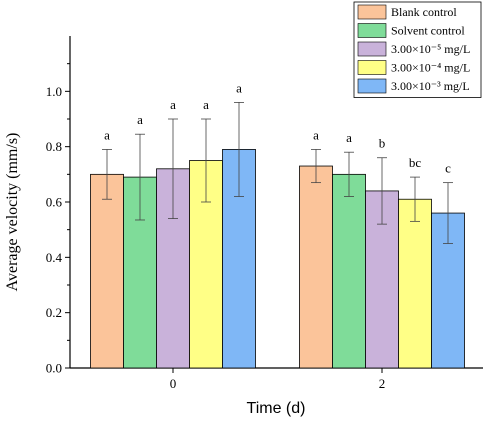  I want to click on y-axis-ticks: 0.0 0.2 0.4 0.6 0.8 1.0, so click(58, 219).